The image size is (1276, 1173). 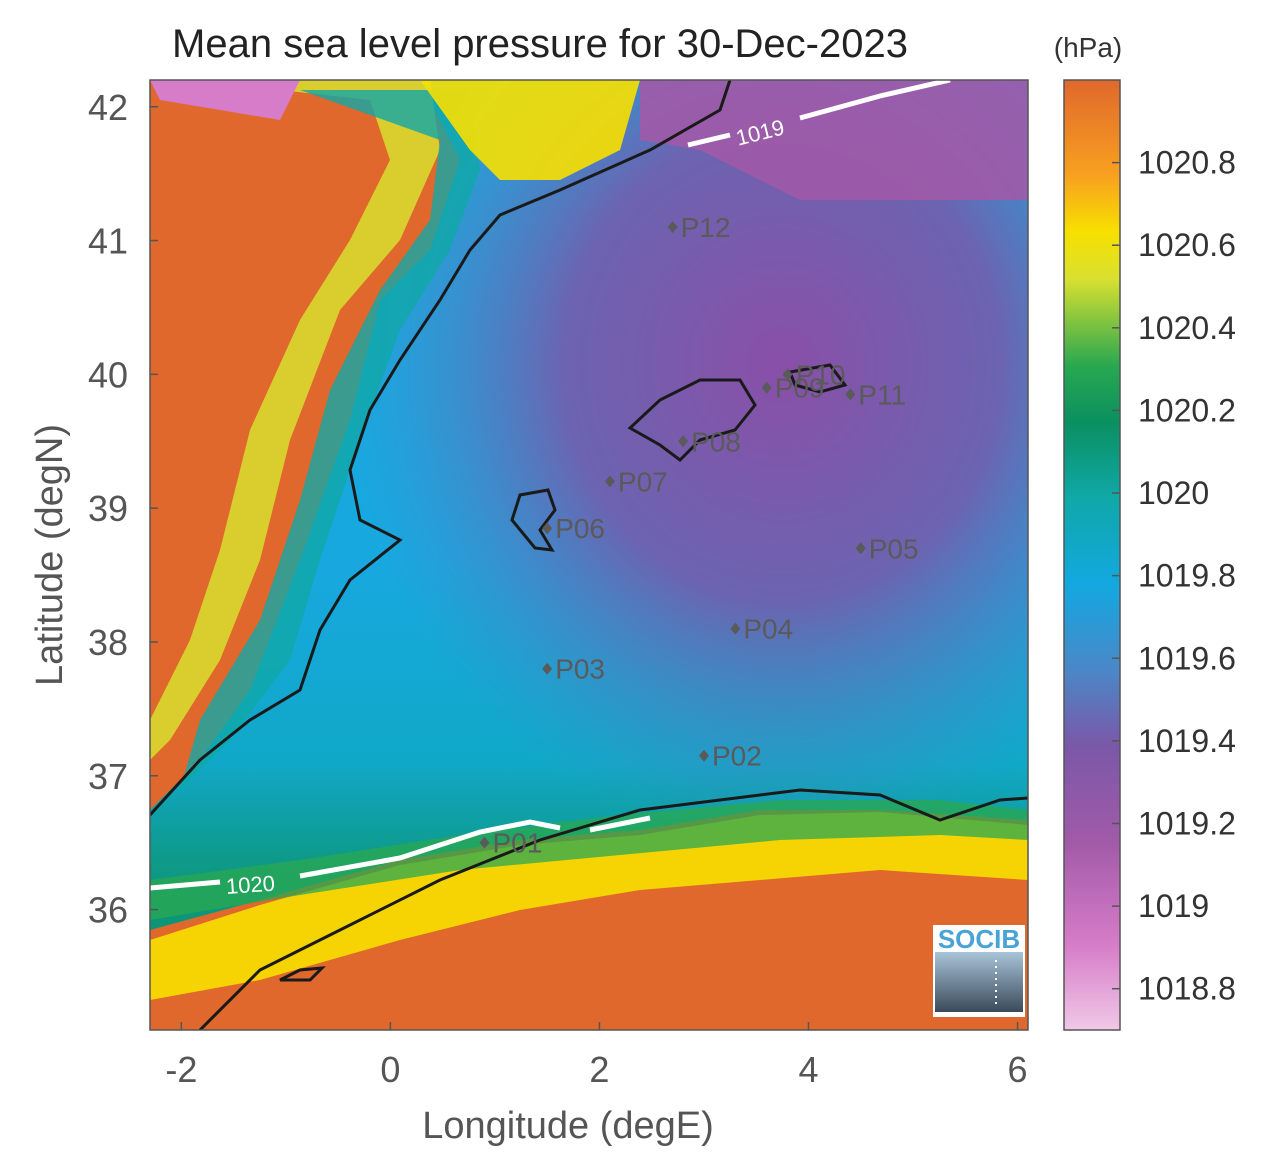 What do you see at coordinates (540, 44) in the screenshot?
I see `chart-title: Mean sea level pressure for 30-Dec-2023` at bounding box center [540, 44].